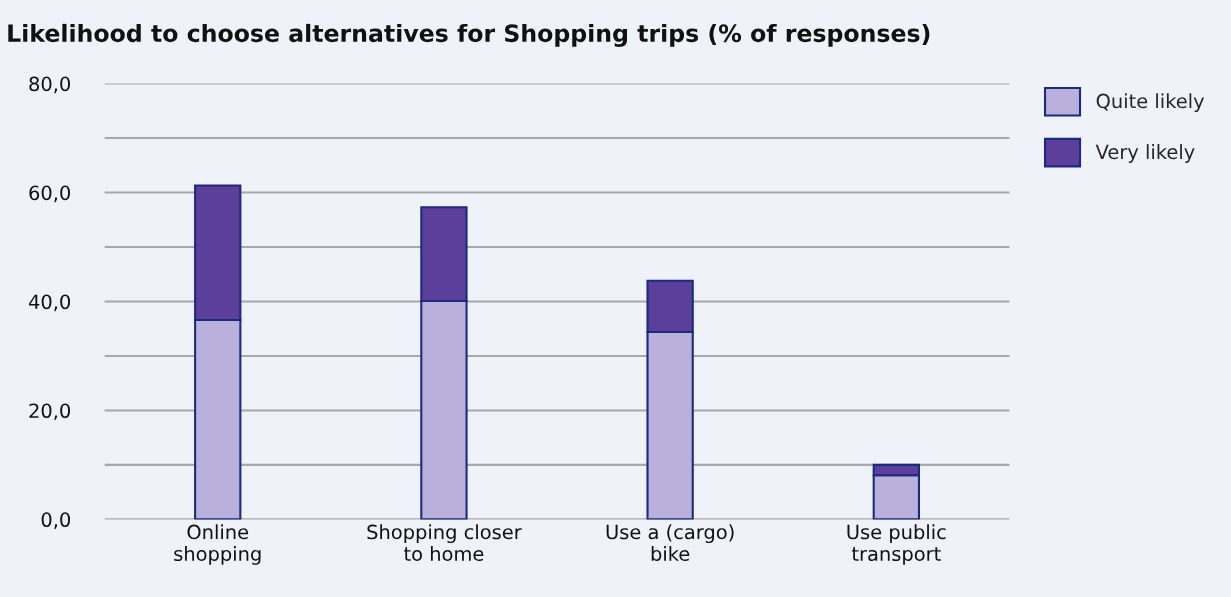  What do you see at coordinates (217, 544) in the screenshot?
I see `x-tick-label: Online shopping` at bounding box center [217, 544].